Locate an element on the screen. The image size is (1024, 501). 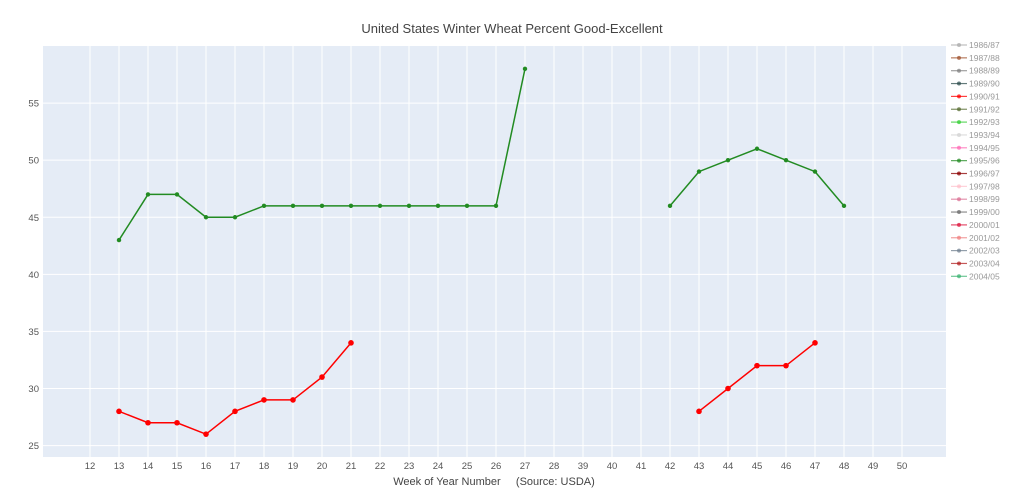
legend-item: 1992/93 is located at coordinates (975, 122).